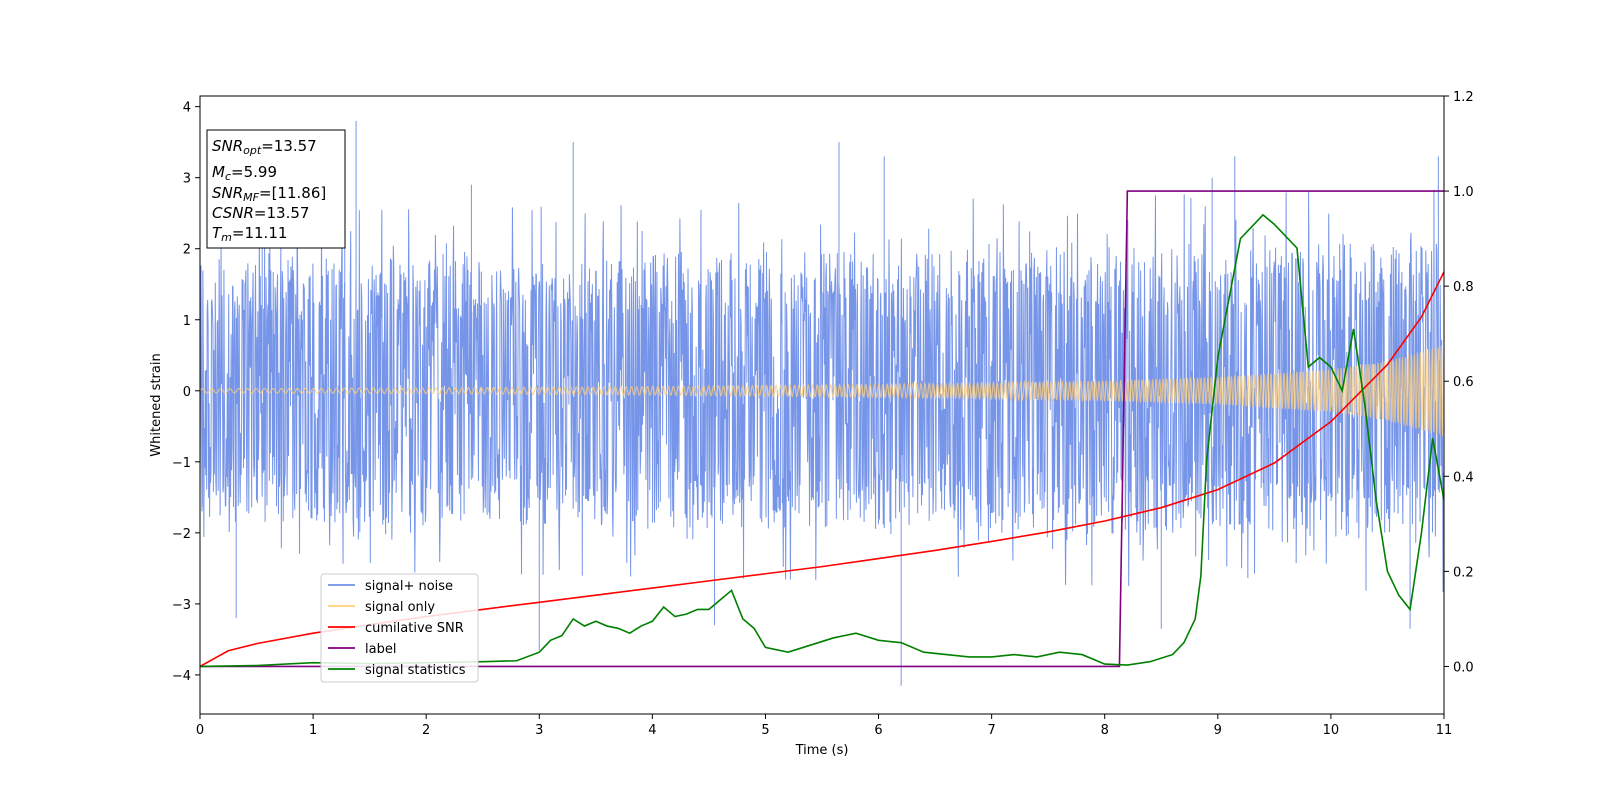 The width and height of the screenshot is (1600, 800). Describe the element at coordinates (1105, 730) in the screenshot. I see `x-tick-label: 8` at that location.